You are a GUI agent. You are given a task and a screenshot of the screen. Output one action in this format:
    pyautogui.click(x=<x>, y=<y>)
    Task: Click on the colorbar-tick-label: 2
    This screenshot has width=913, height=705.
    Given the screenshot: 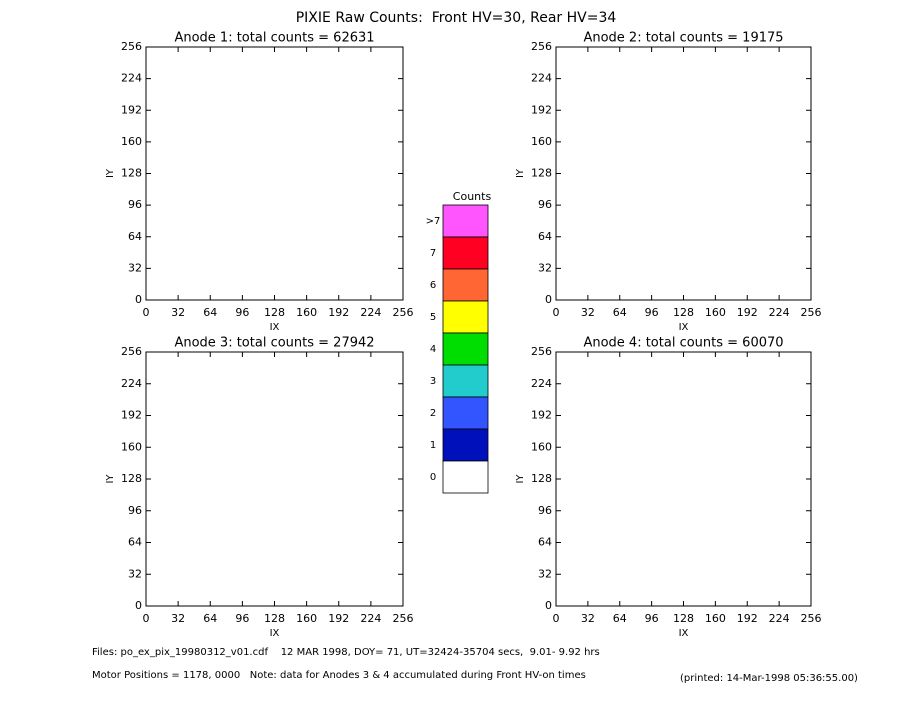 What is the action you would take?
    pyautogui.click(x=433, y=413)
    